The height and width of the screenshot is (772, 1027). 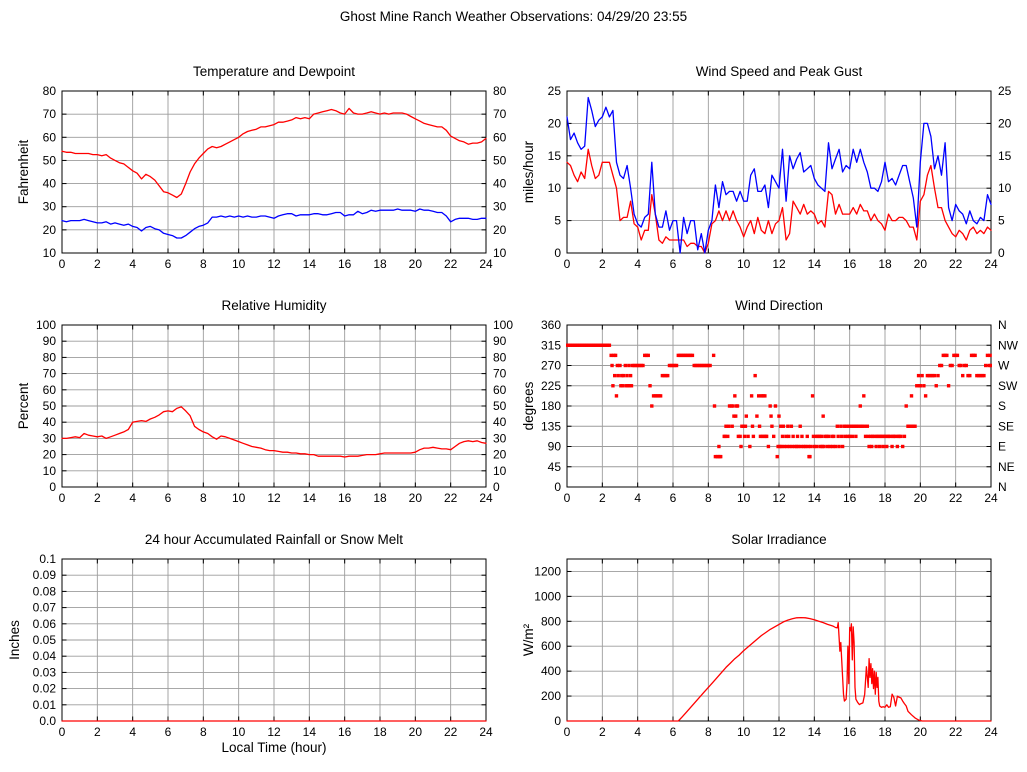 What do you see at coordinates (50, 253) in the screenshot?
I see `y-tick-label: 10` at bounding box center [50, 253].